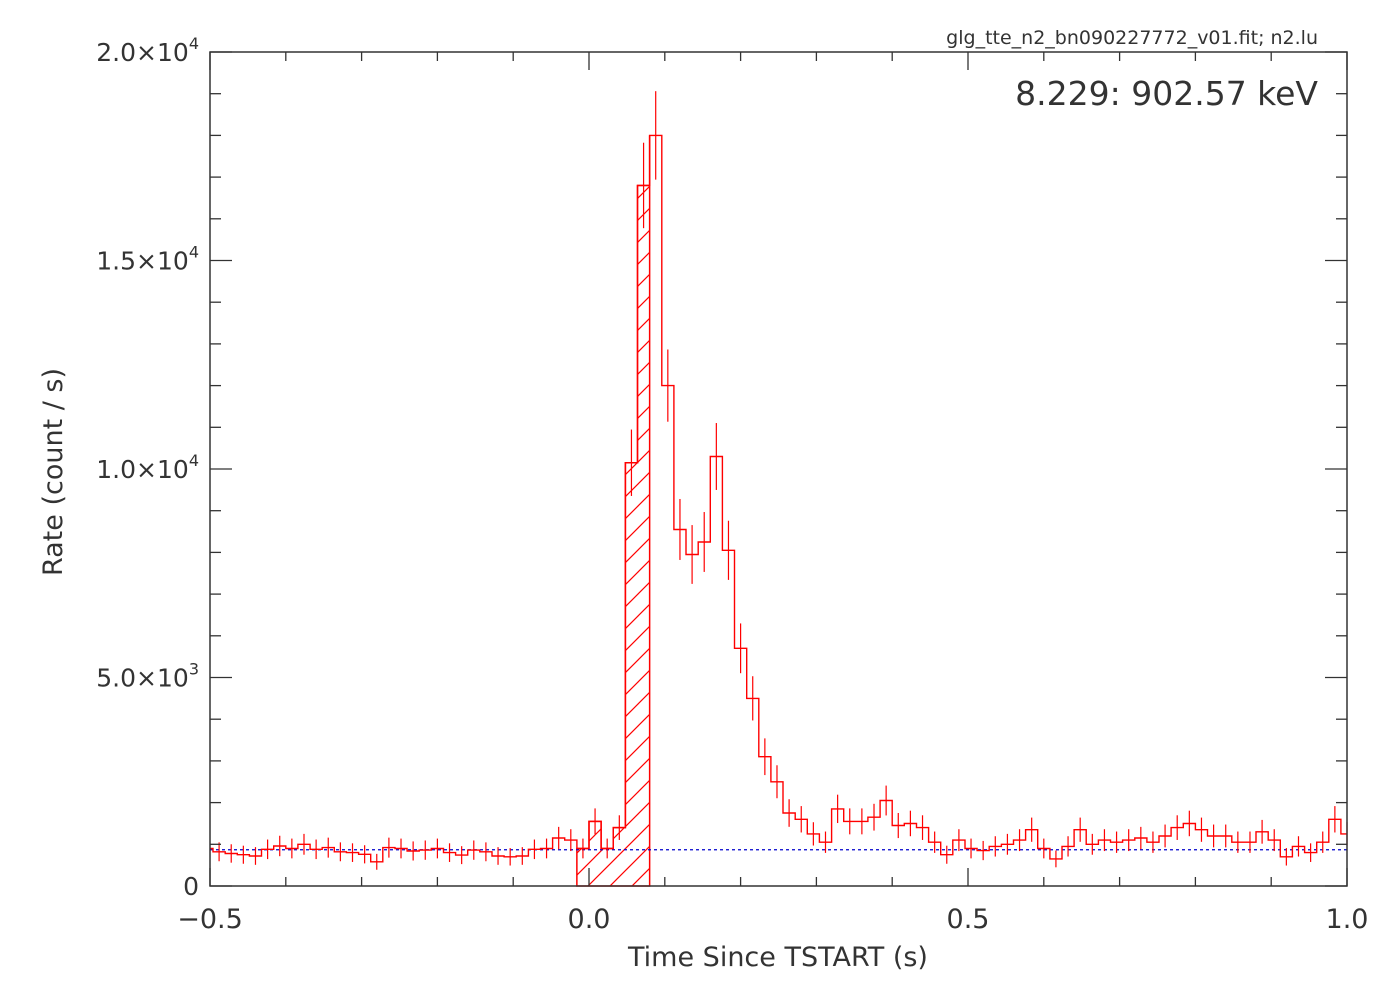  Describe the element at coordinates (777, 957) in the screenshot. I see `x-axis-label: Time Since TSTART (s)` at that location.